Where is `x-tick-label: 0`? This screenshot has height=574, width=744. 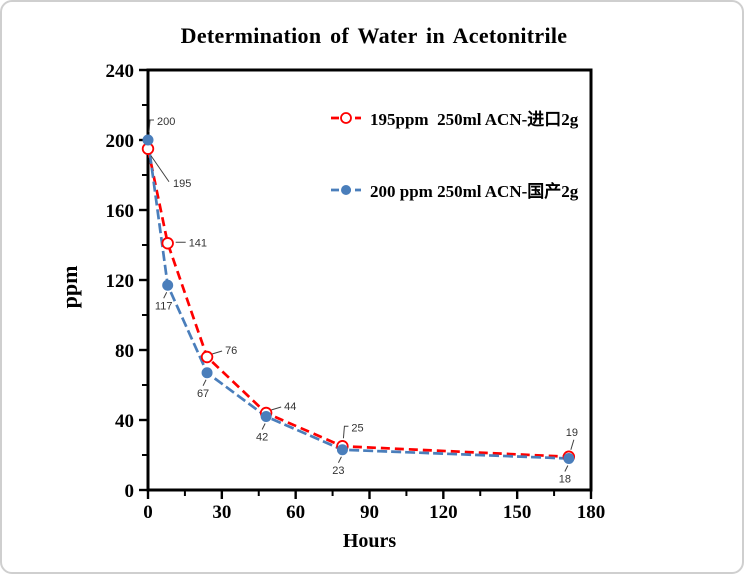 x-tick-label: 0 is located at coordinates (148, 512).